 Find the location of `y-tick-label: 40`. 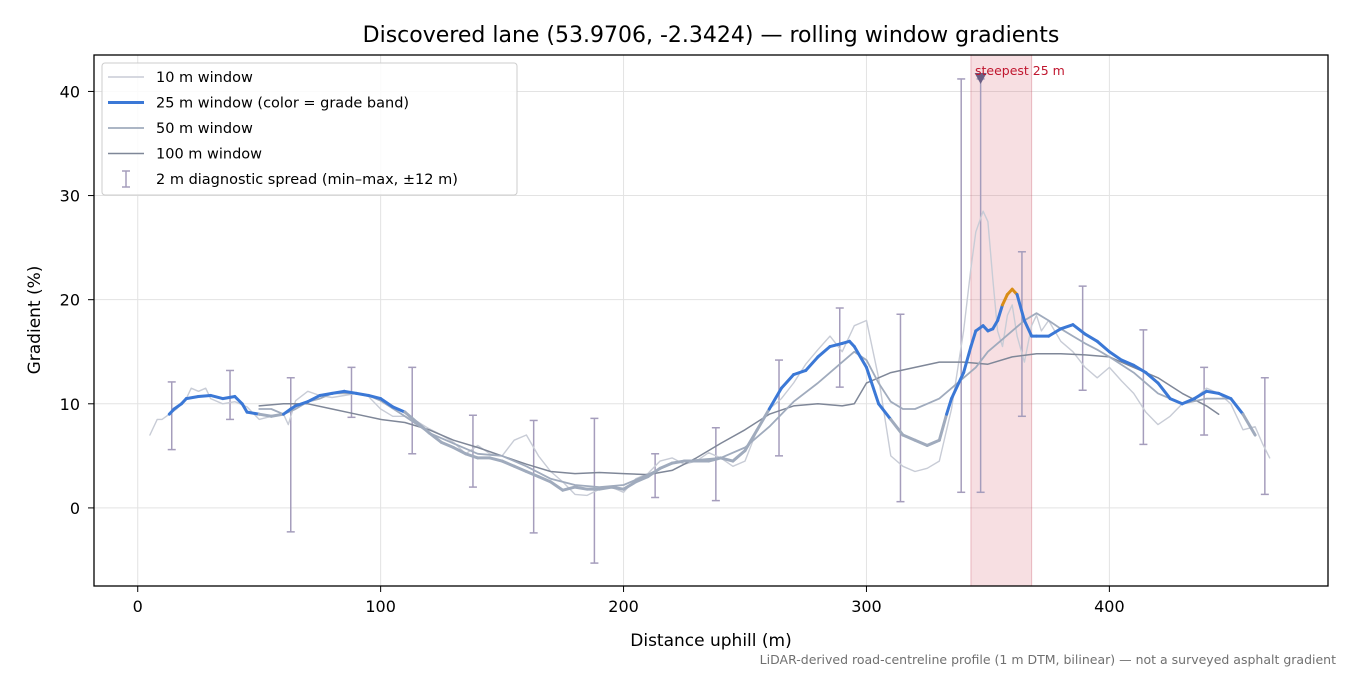

y-tick-label: 40 is located at coordinates (70, 91).